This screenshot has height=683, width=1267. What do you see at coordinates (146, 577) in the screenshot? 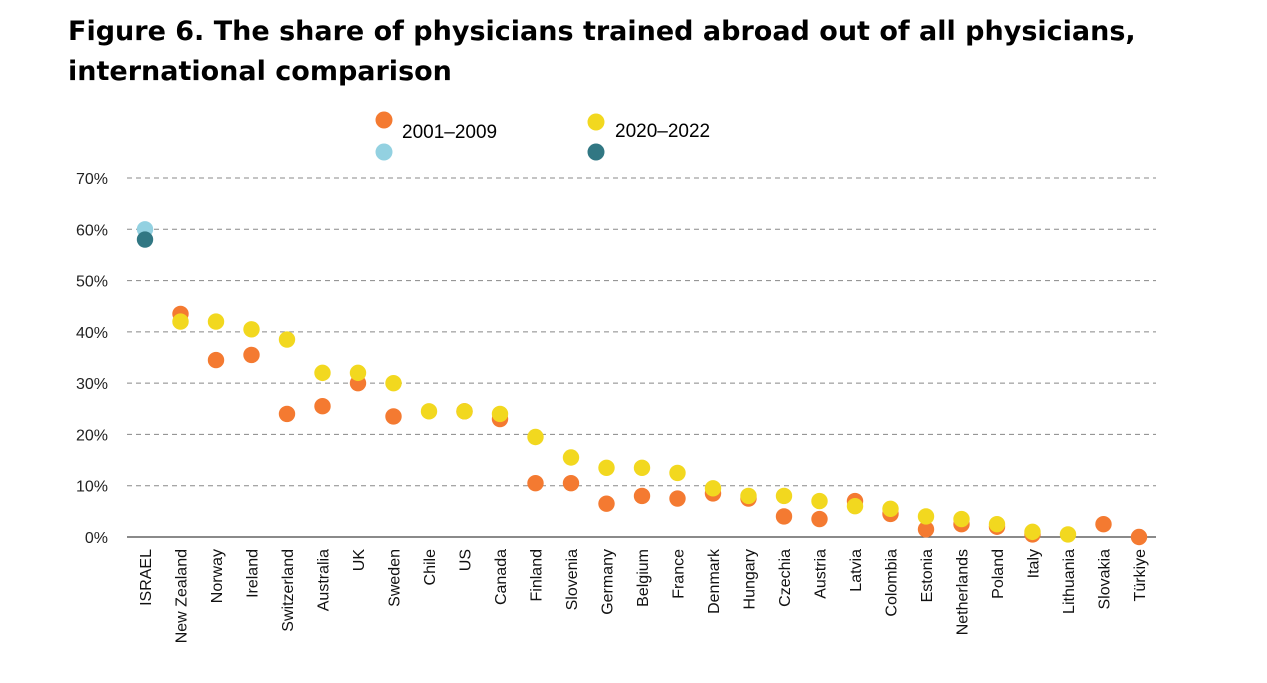
I see `x-tick-label: ISRAEL` at bounding box center [146, 577].